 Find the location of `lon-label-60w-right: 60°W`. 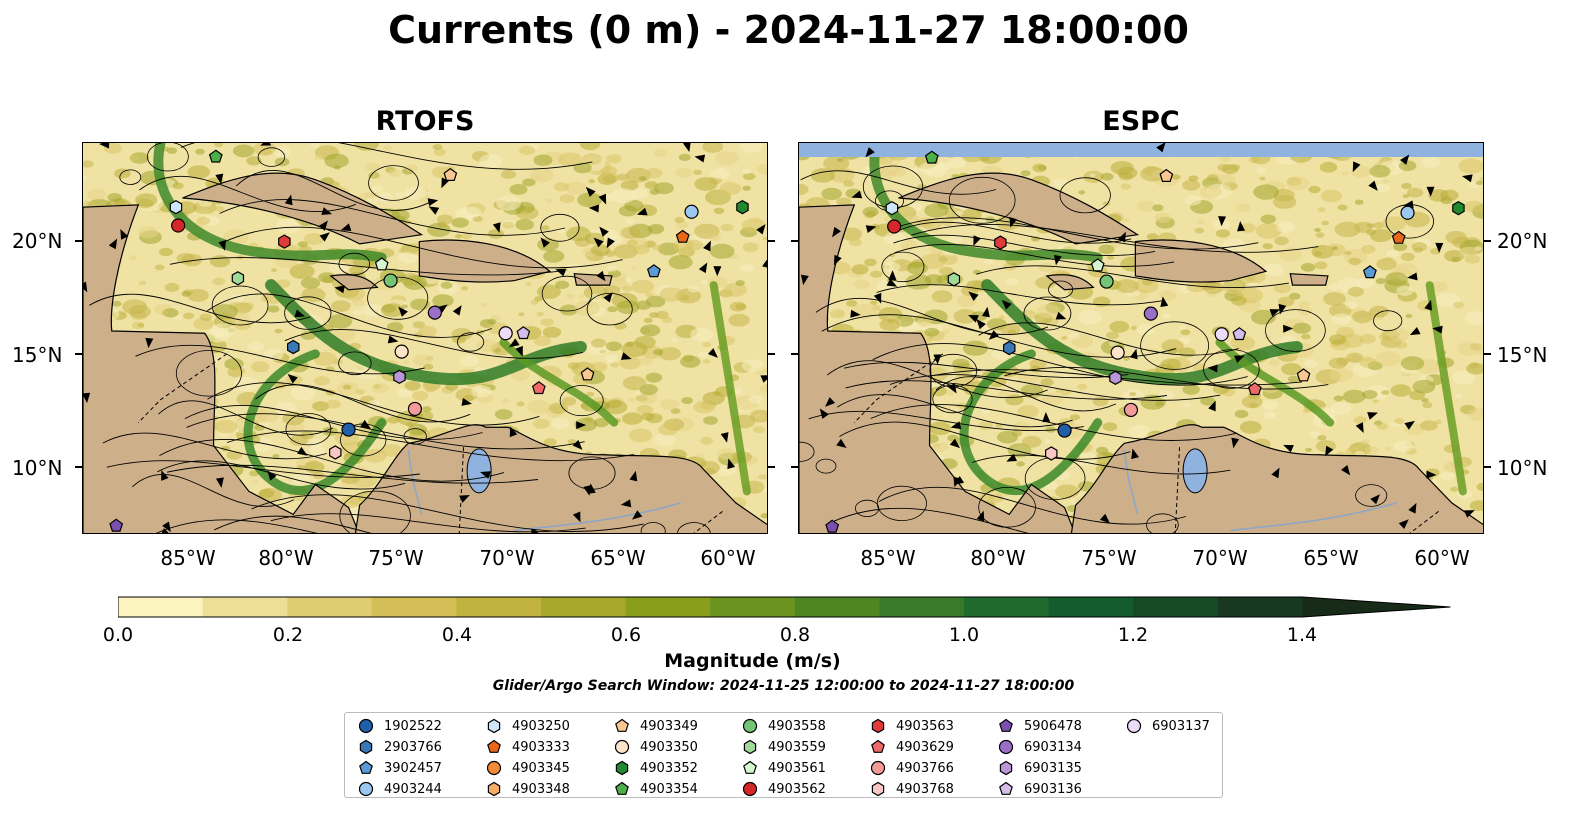

lon-label-60w-right: 60°W is located at coordinates (1442, 558).